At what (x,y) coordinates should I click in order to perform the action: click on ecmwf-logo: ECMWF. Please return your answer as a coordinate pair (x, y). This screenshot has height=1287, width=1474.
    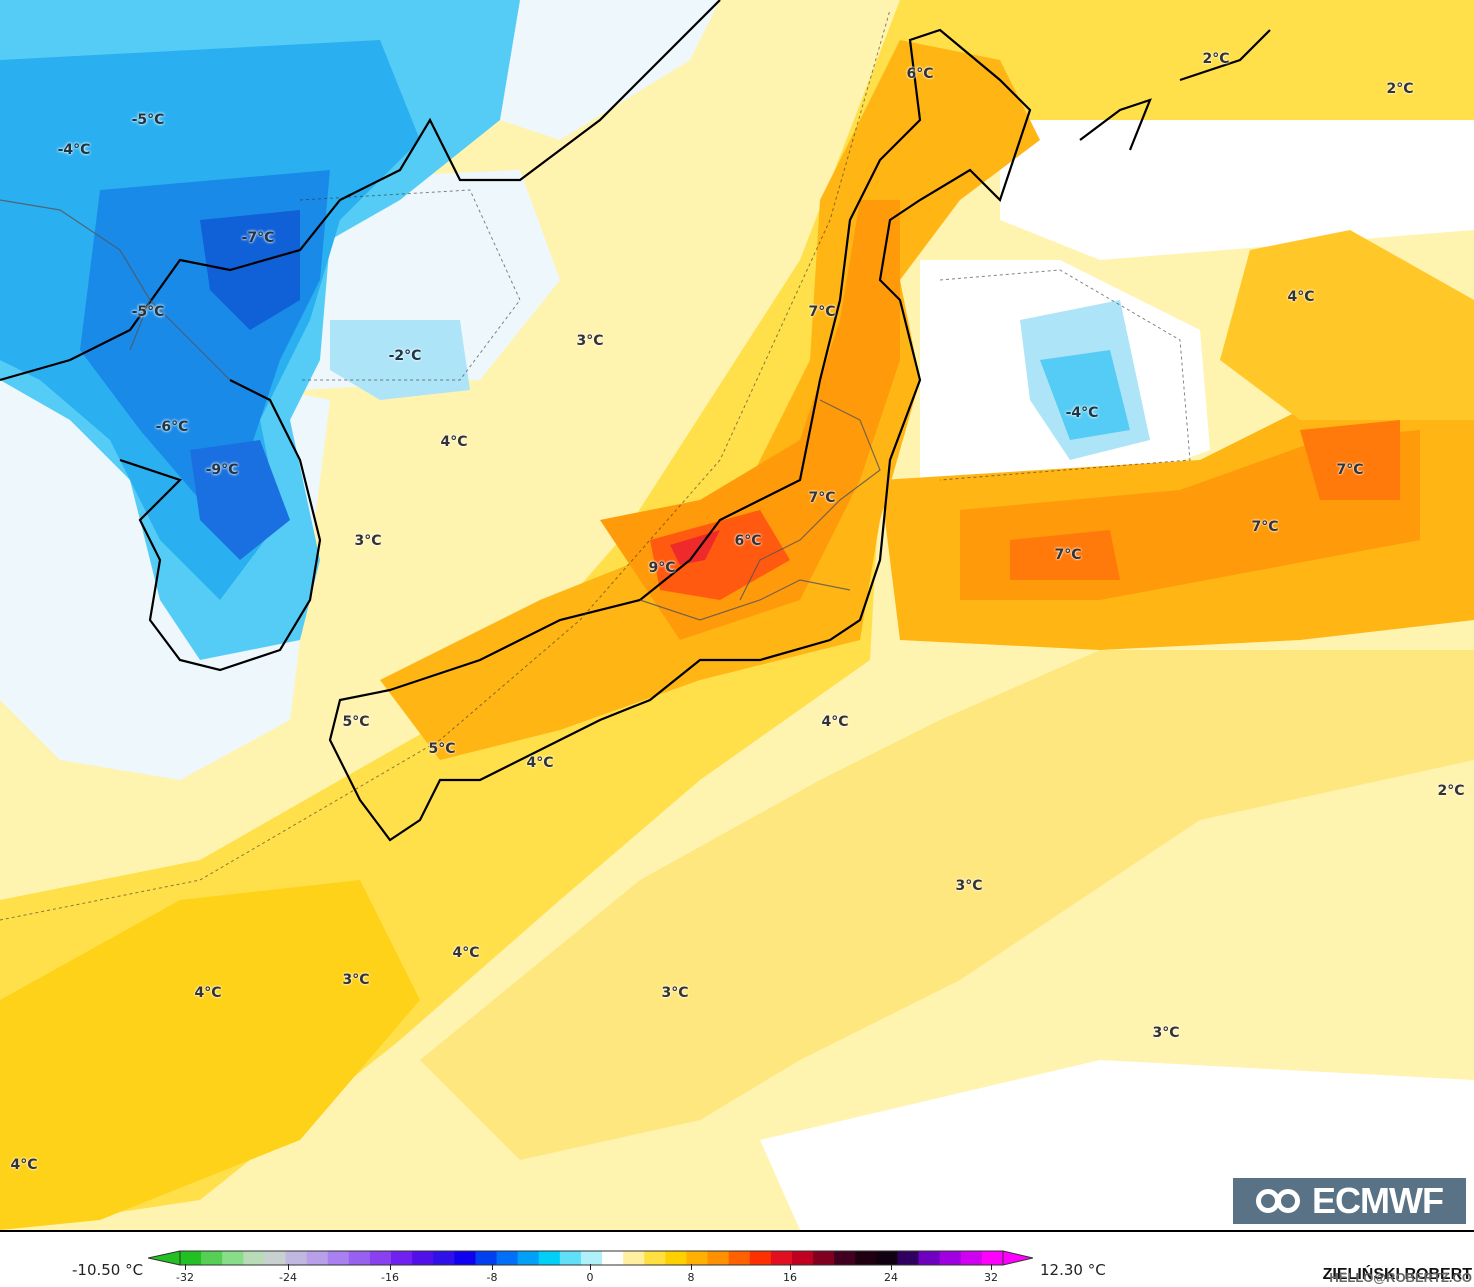
    Looking at the image, I should click on (1349, 1201).